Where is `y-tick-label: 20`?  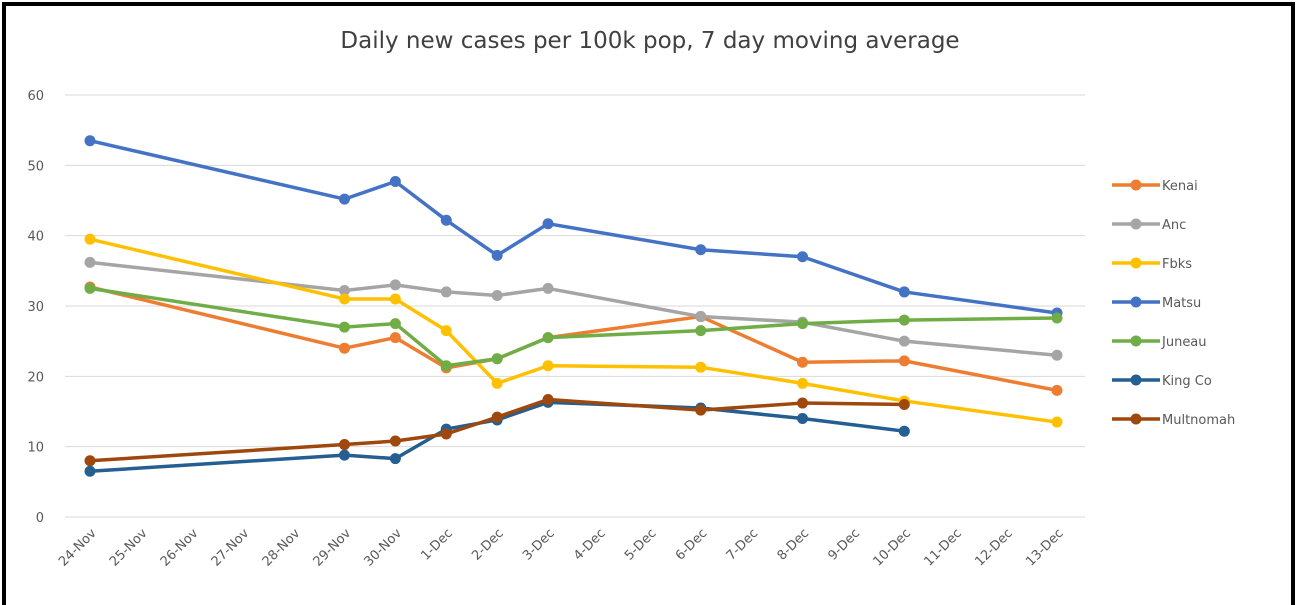
y-tick-label: 20 is located at coordinates (35, 377).